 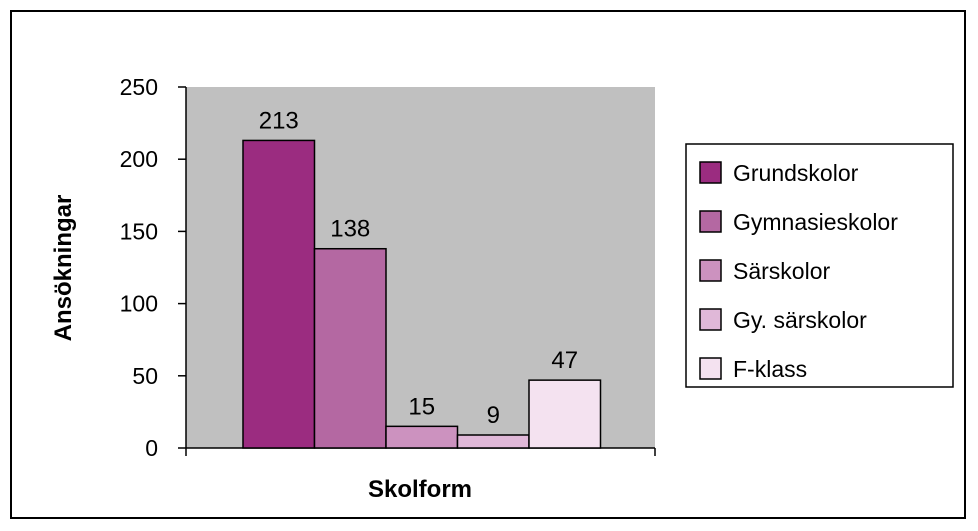 I want to click on bar-value-label: 9, so click(x=493, y=415).